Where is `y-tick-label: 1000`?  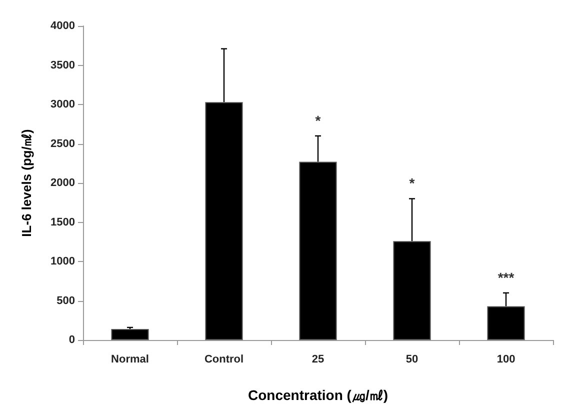 y-tick-label: 1000 is located at coordinates (62, 262).